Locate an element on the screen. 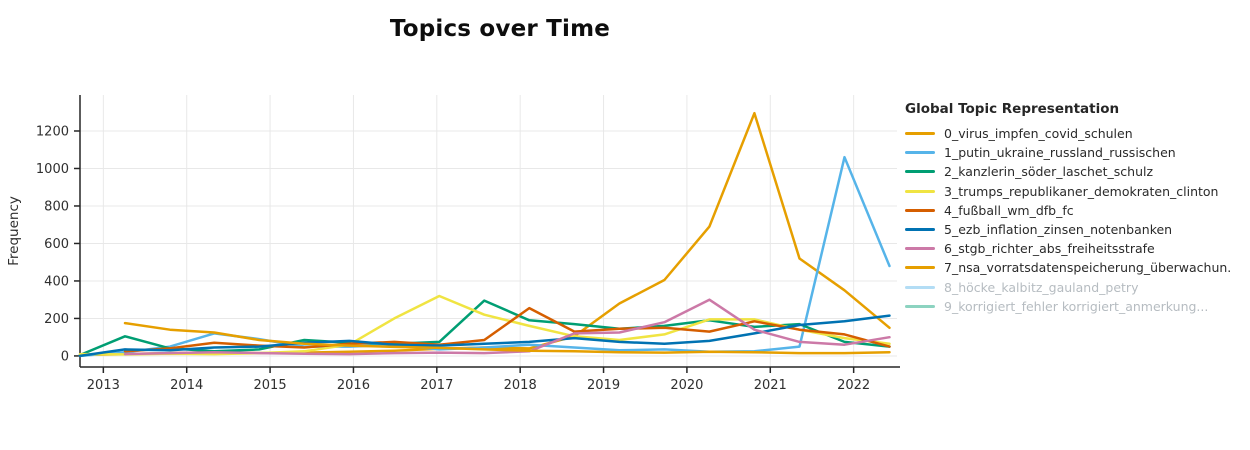 Image resolution: width=1250 pixels, height=450 pixels. x-tick-label: 2020 is located at coordinates (686, 385).